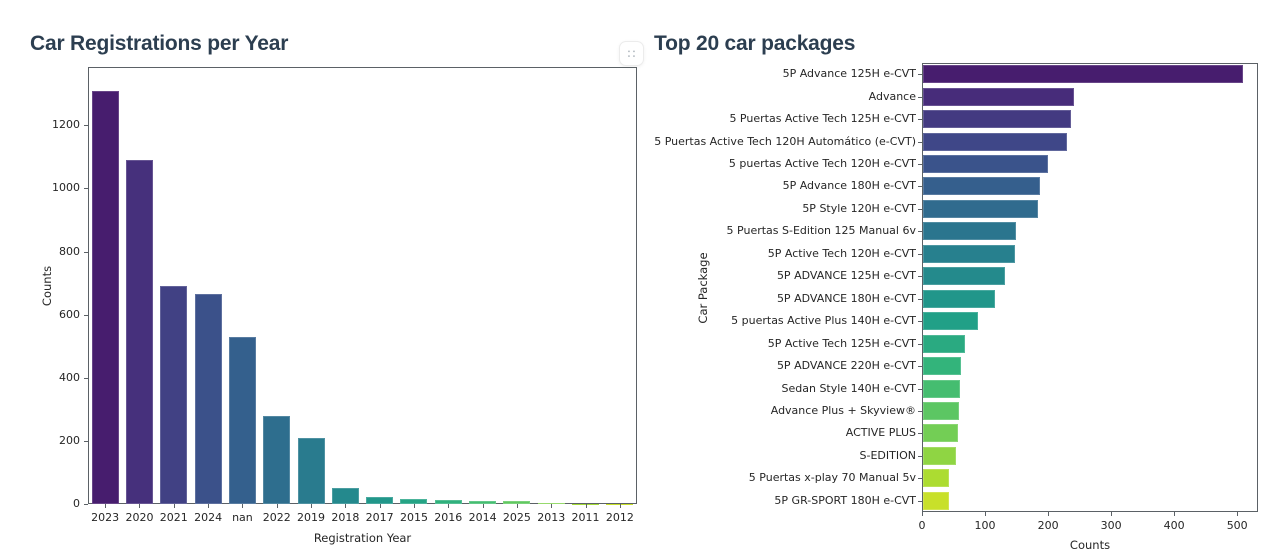 This screenshot has width=1280, height=560. I want to click on x-axis-label: Registration Year, so click(362, 538).